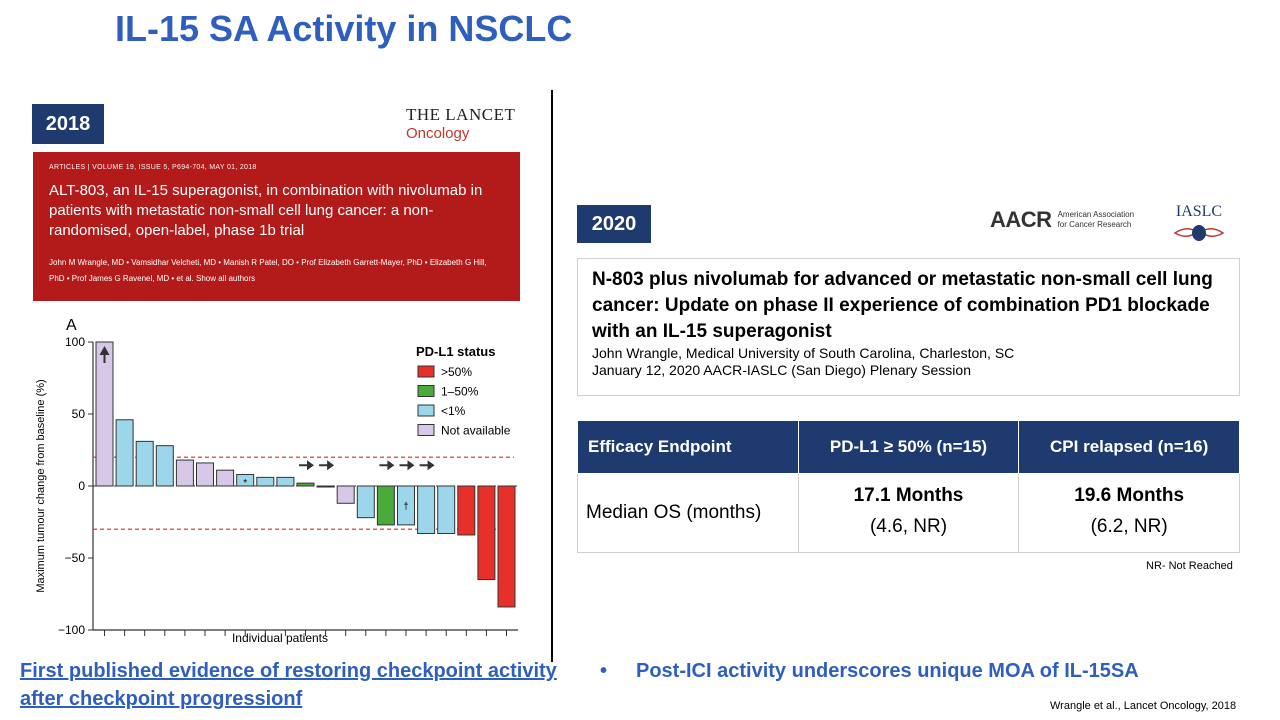 The width and height of the screenshot is (1280, 720). What do you see at coordinates (908, 495) in the screenshot?
I see `pdl1-median-os: 17.1 Months` at bounding box center [908, 495].